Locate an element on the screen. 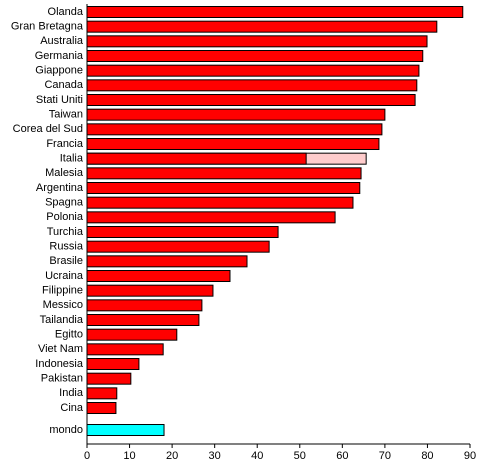 This screenshot has height=464, width=487. y-tick-label: Italia is located at coordinates (72, 159).